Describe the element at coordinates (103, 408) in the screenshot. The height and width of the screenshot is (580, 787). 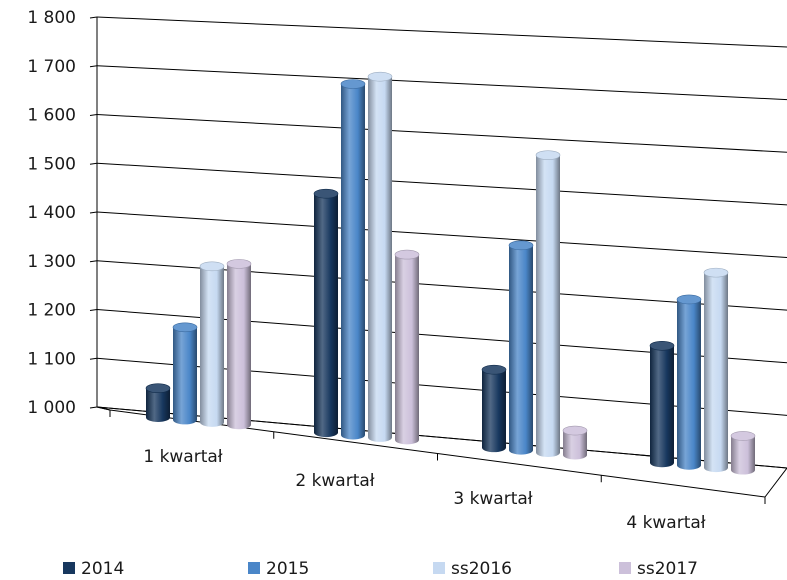
I see `floor-edge` at that location.